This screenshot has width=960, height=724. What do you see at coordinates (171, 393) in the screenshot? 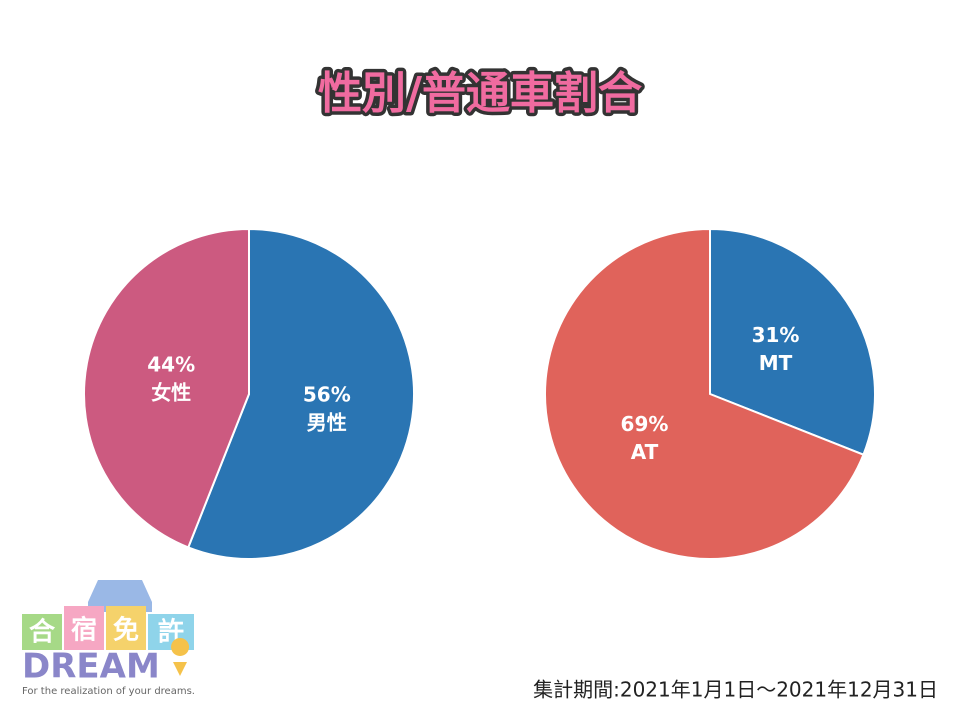
I see `slice-category-label: 女性` at bounding box center [171, 393].